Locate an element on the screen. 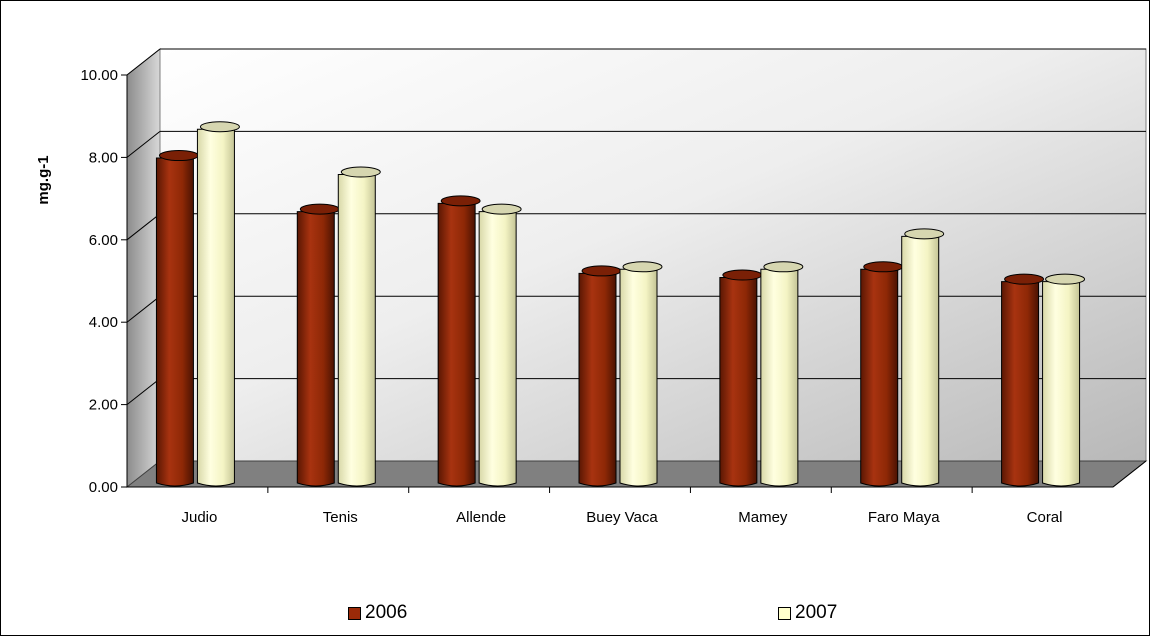  y-tick-label: 6.00 is located at coordinates (103, 240).